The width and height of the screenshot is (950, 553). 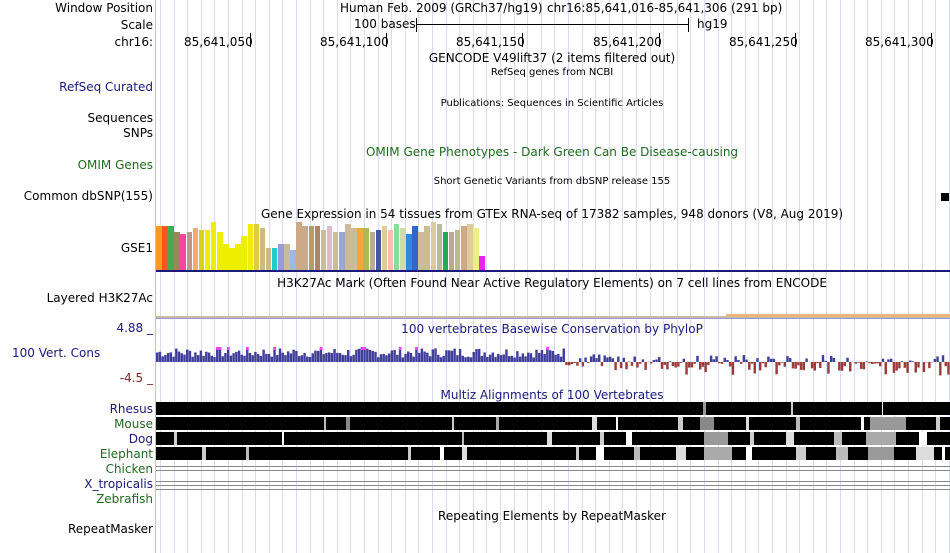 I want to click on position-text: chr16:85,641,016-85,641,306 (291 bp), so click(x=665, y=8).